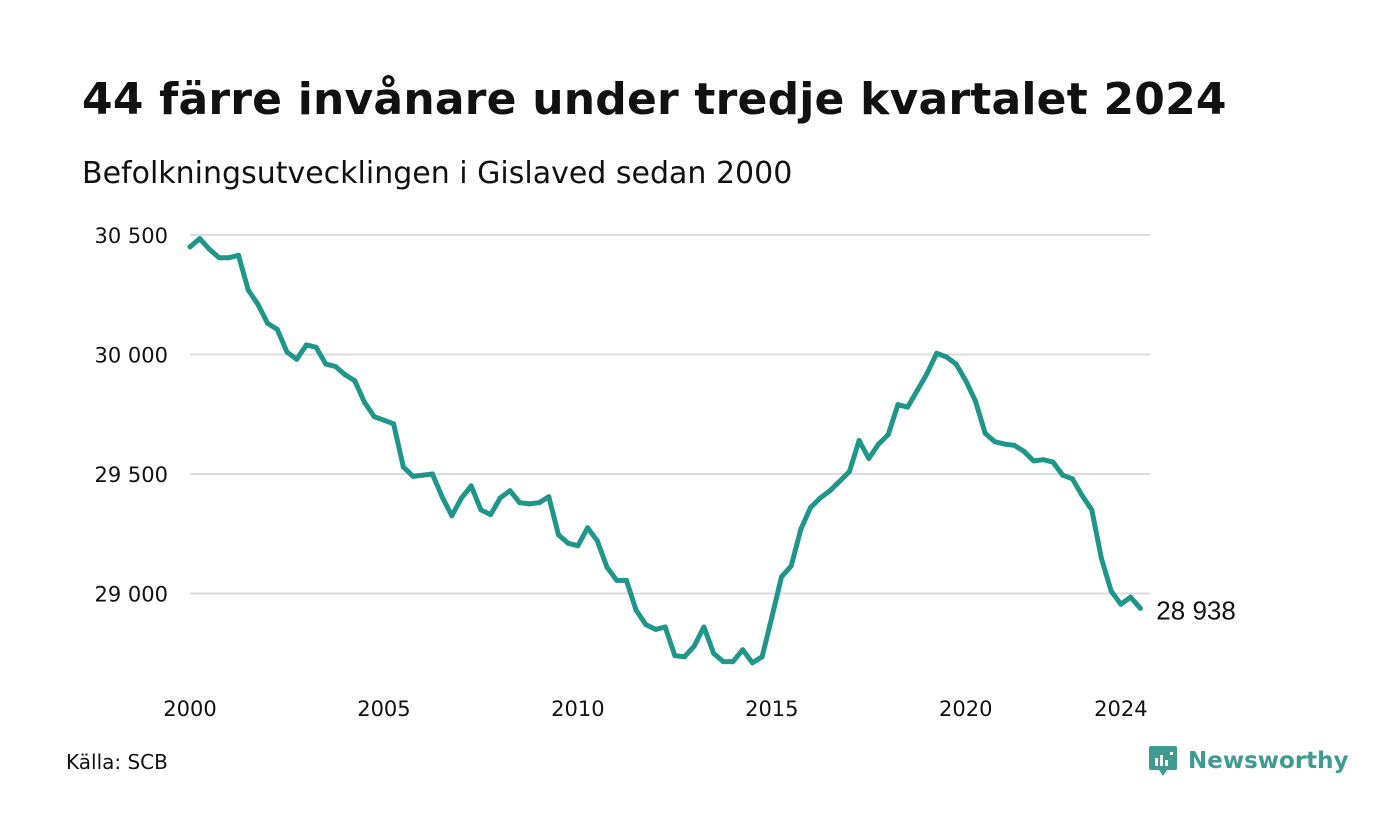 The image size is (1400, 840). What do you see at coordinates (131, 595) in the screenshot?
I see `y-tick-label: 29 000` at bounding box center [131, 595].